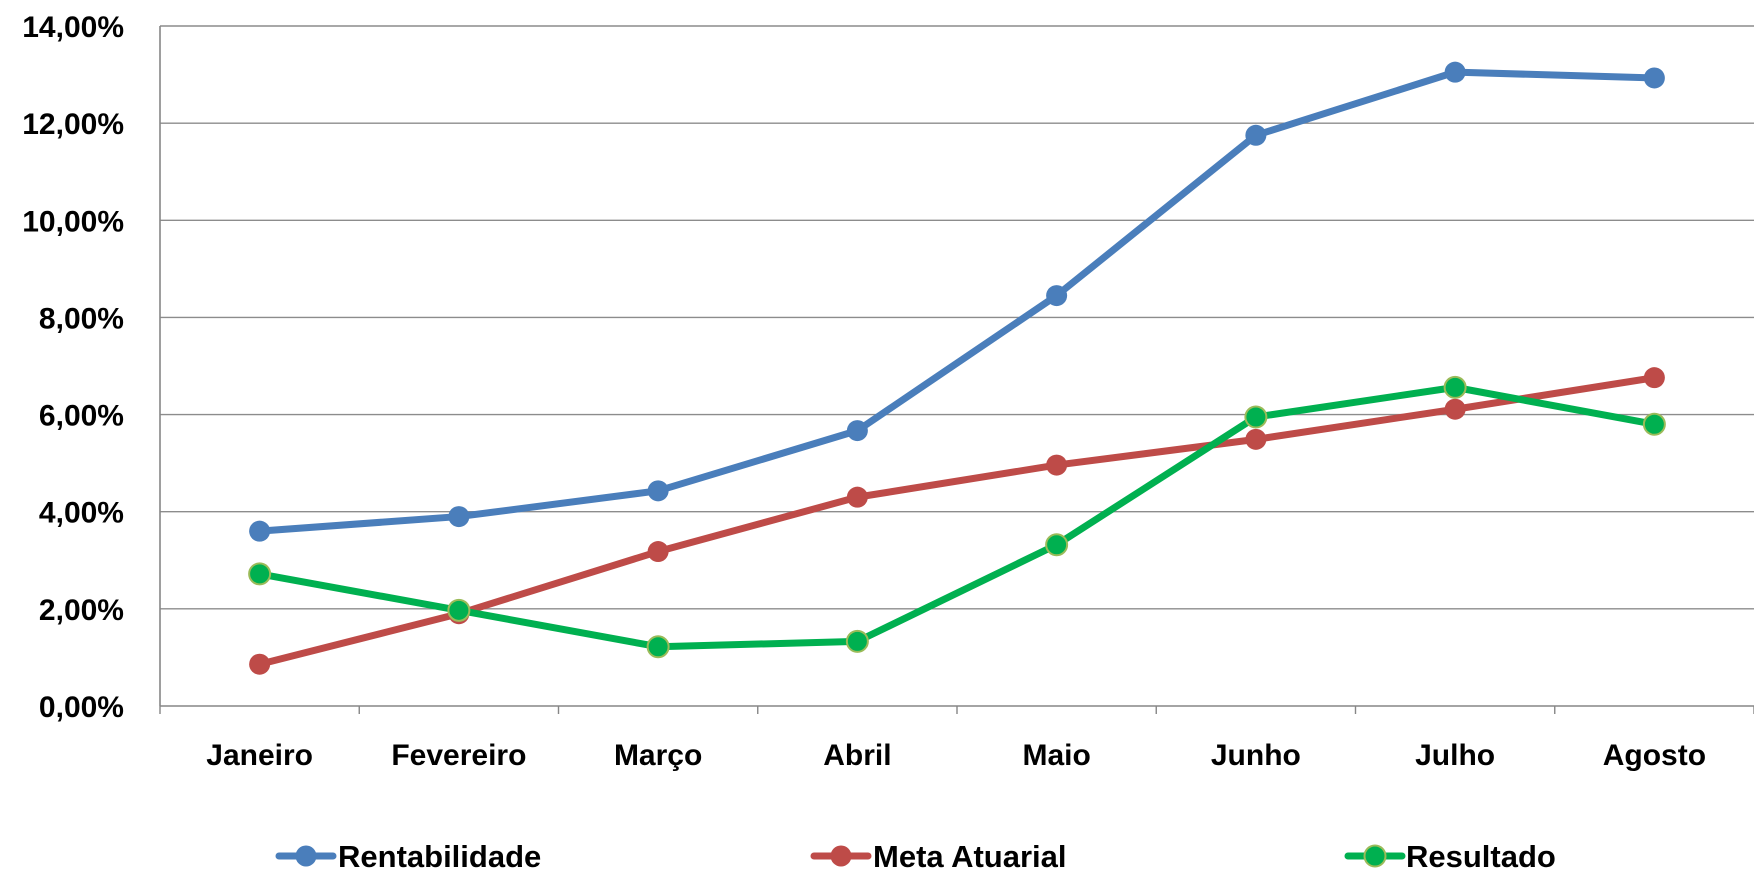 Image resolution: width=1754 pixels, height=871 pixels. Describe the element at coordinates (439, 855) in the screenshot. I see `legend-label: Rentabilidade` at that location.